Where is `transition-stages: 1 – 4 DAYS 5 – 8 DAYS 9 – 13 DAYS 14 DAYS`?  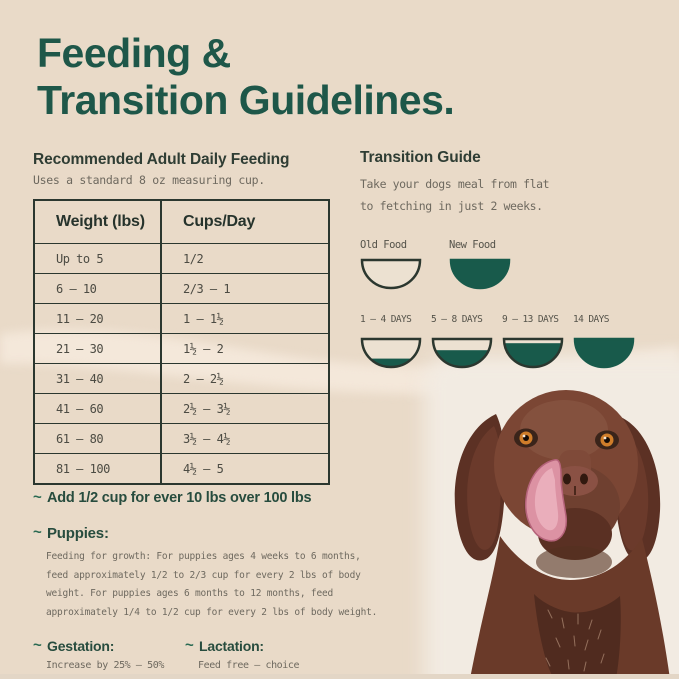 transition-stages: 1 – 4 DAYS 5 – 8 DAYS 9 – 13 DAYS 14 DAYS is located at coordinates (510, 344).